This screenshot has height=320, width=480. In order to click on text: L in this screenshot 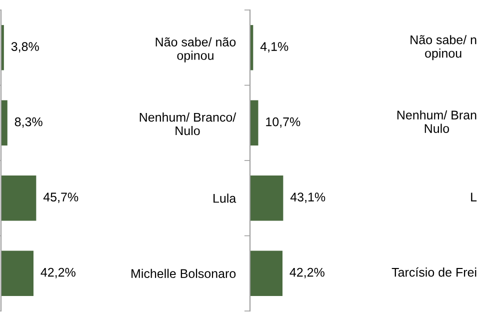, I will do `click(474, 197)`.